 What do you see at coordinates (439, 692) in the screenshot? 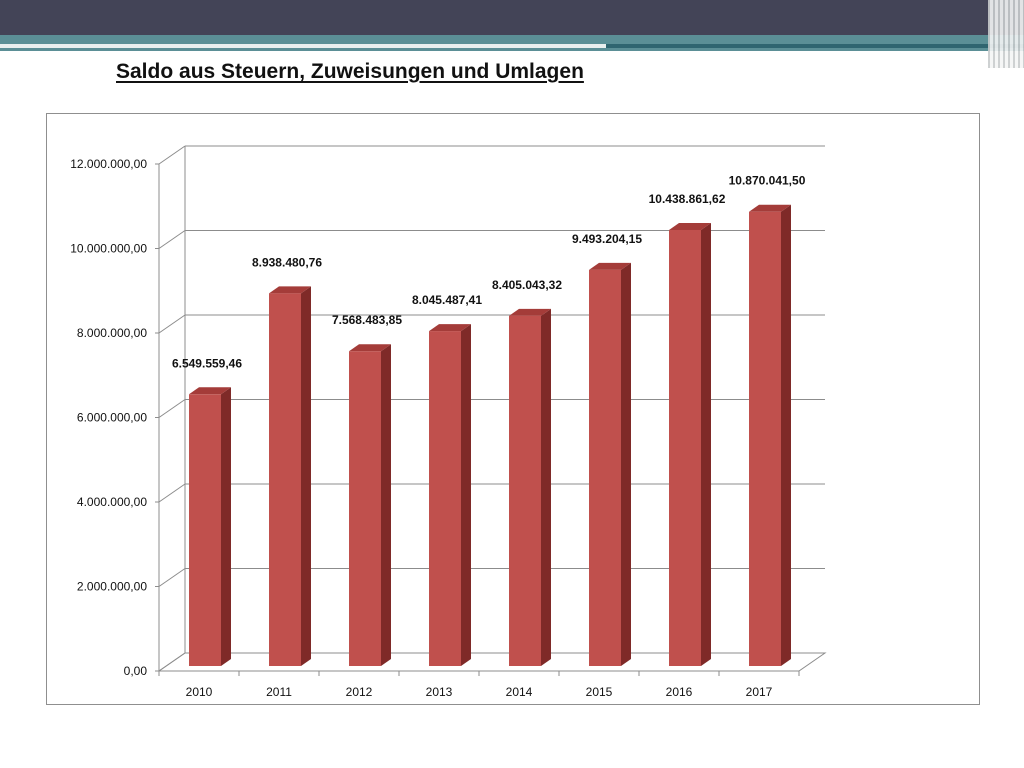
I see `x-tick-label: 2013` at bounding box center [439, 692].